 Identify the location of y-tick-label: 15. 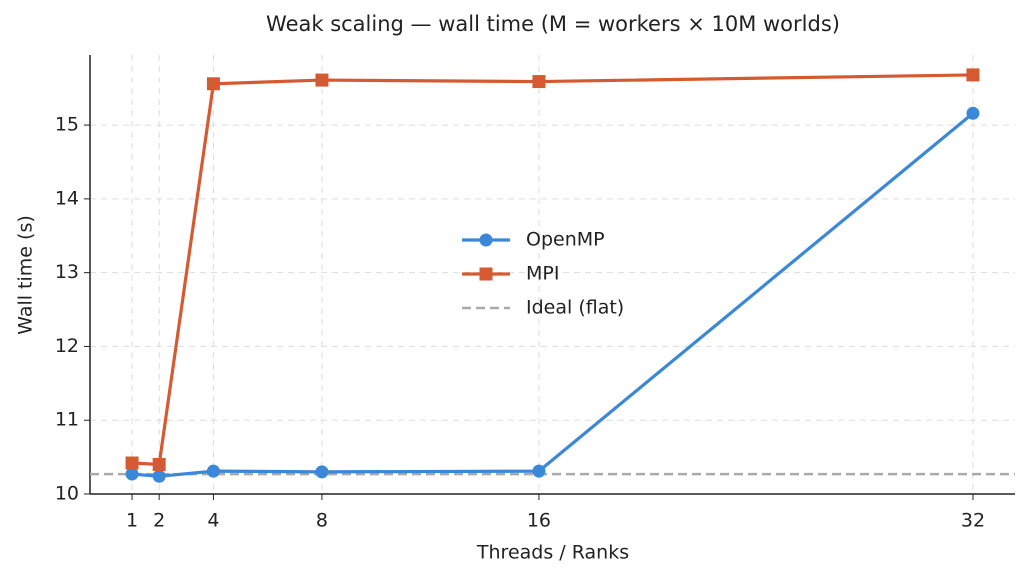
(67, 125).